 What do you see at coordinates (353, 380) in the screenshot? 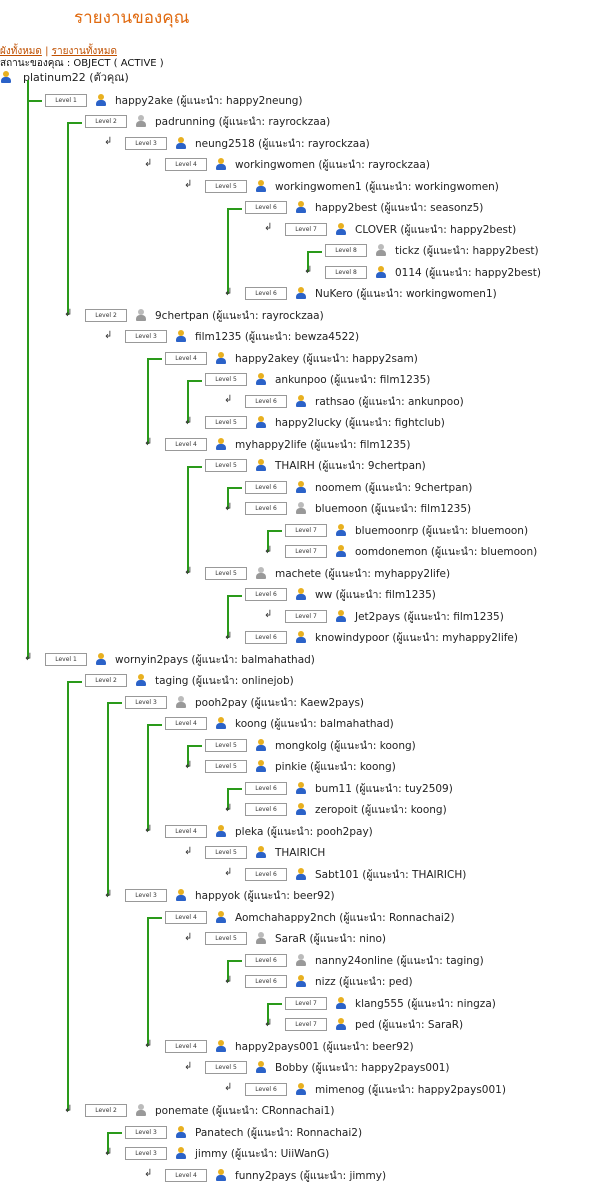
I see `member-name: ankunpoo (ผู้แนะนำ: film1235)` at bounding box center [353, 380].